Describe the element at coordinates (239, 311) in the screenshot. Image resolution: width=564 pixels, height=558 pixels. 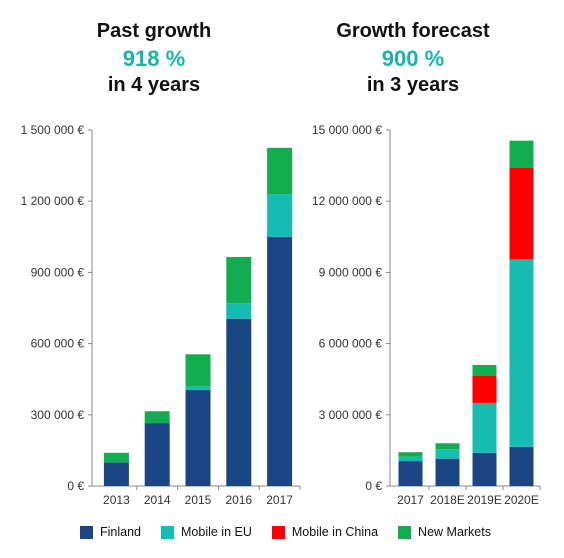
I see `bar-mobile-in-eu-2016` at that location.